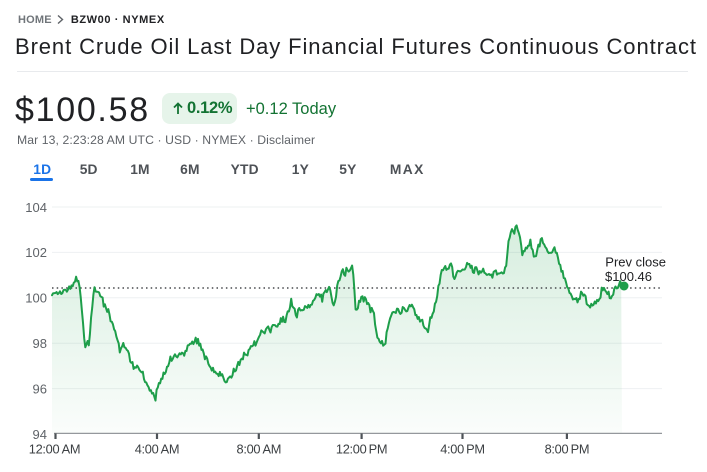  What do you see at coordinates (40, 388) in the screenshot?
I see `svg-text: 96` at bounding box center [40, 388].